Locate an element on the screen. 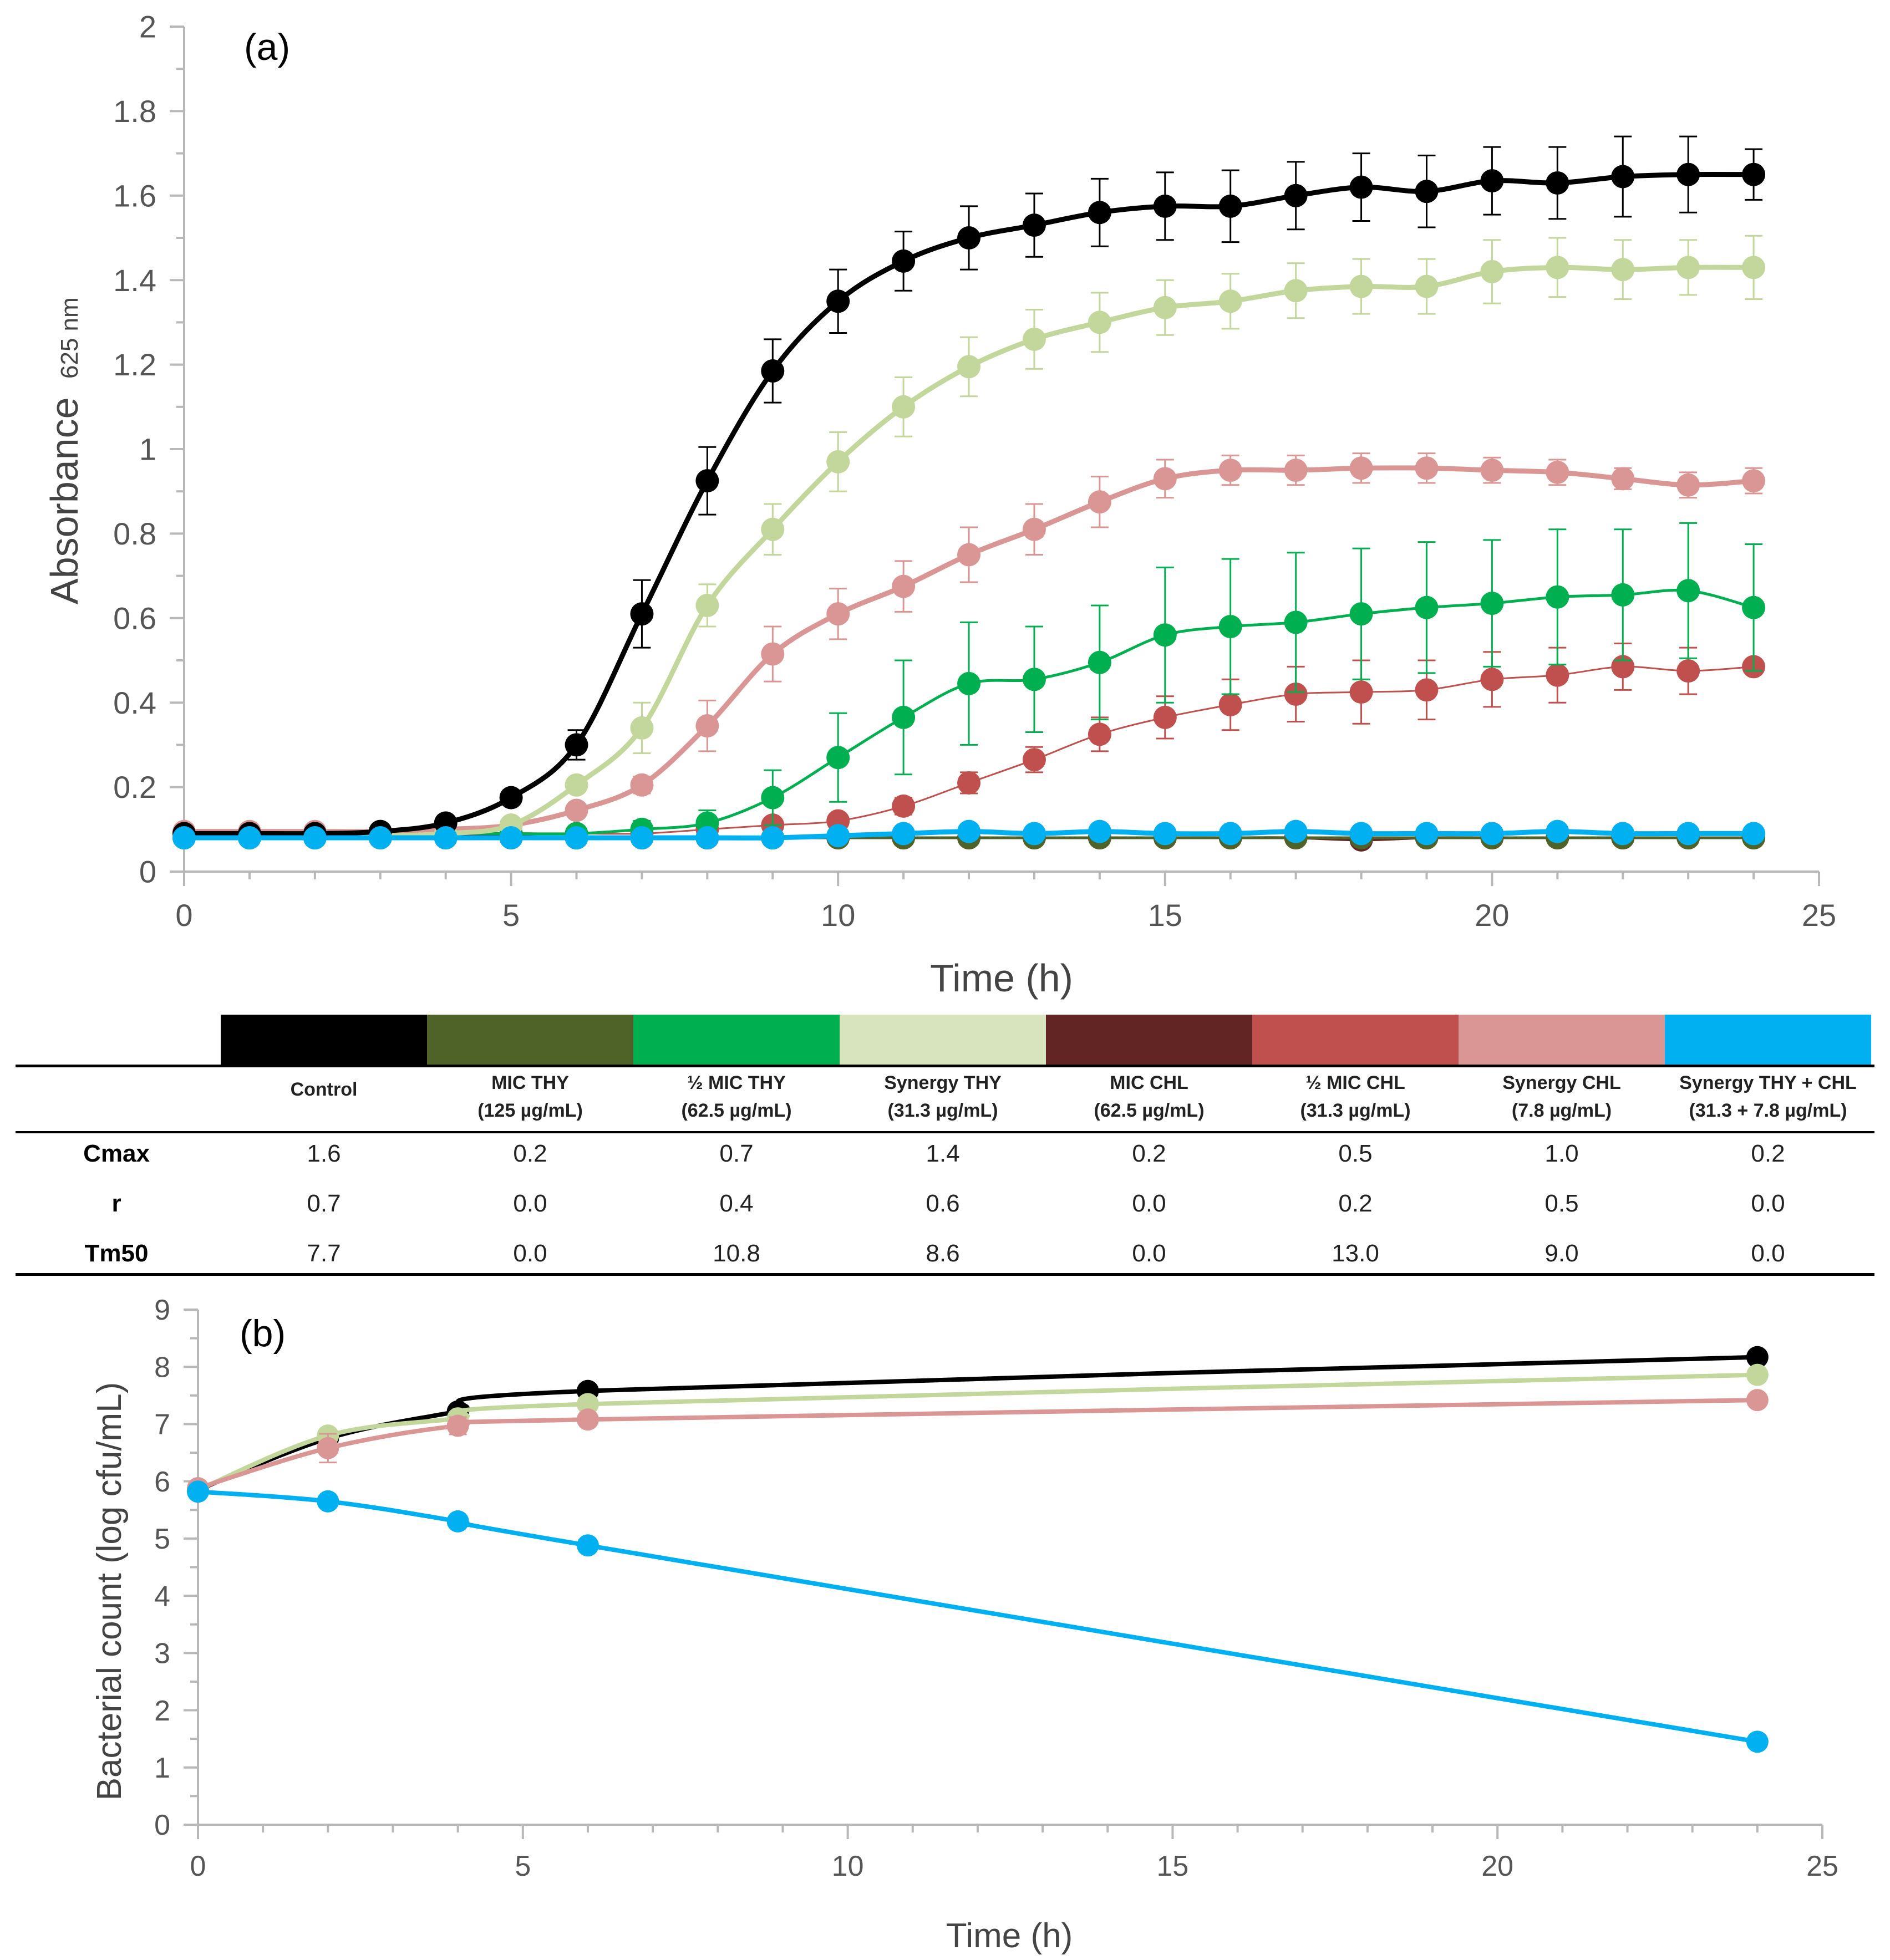 The height and width of the screenshot is (1960, 1890). row-label-tm50: Tm50 is located at coordinates (116, 1254).